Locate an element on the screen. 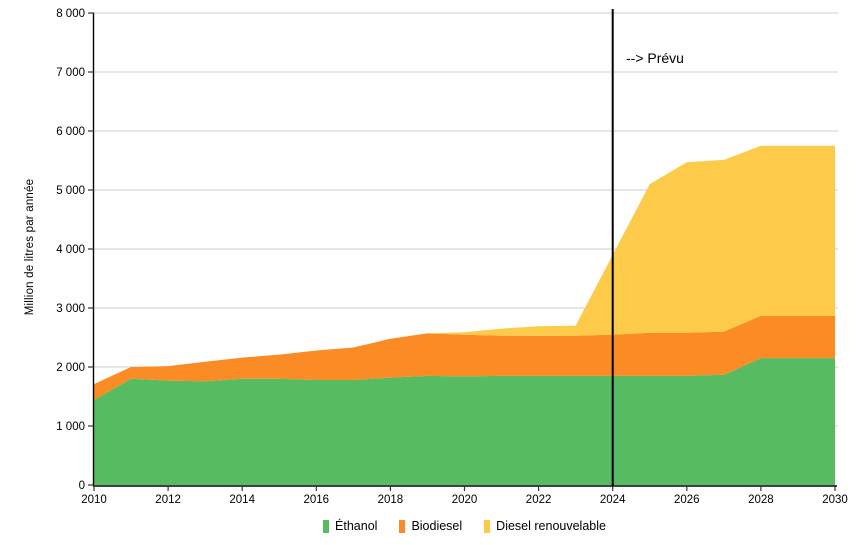  legend-item-ethanol: Éthanol is located at coordinates (350, 526).